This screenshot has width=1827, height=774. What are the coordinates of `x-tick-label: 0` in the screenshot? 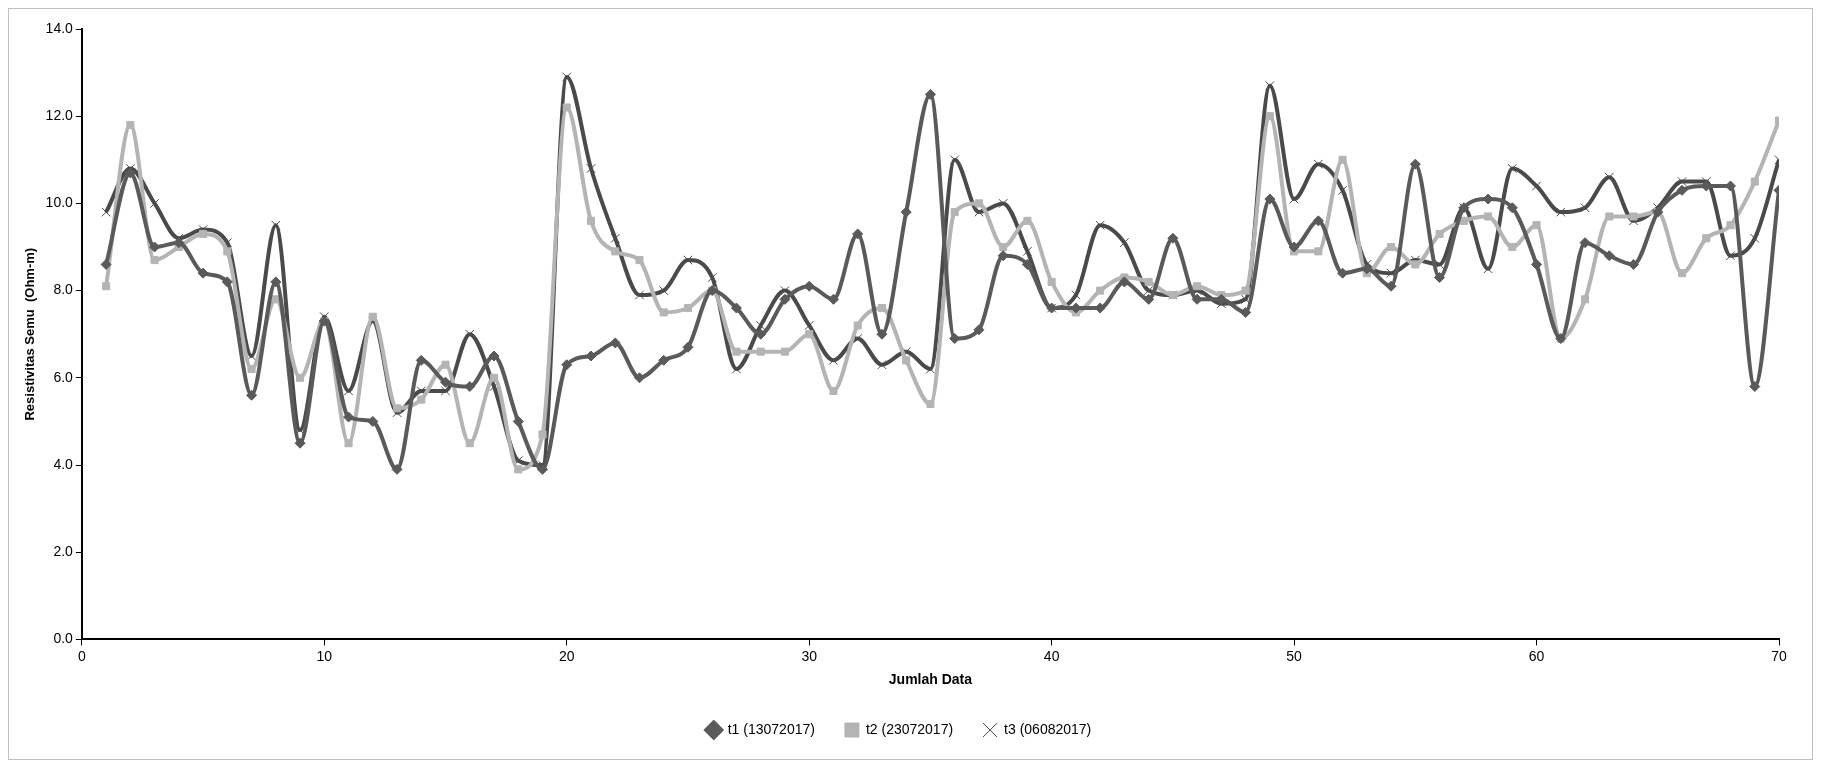 It's located at (81, 655).